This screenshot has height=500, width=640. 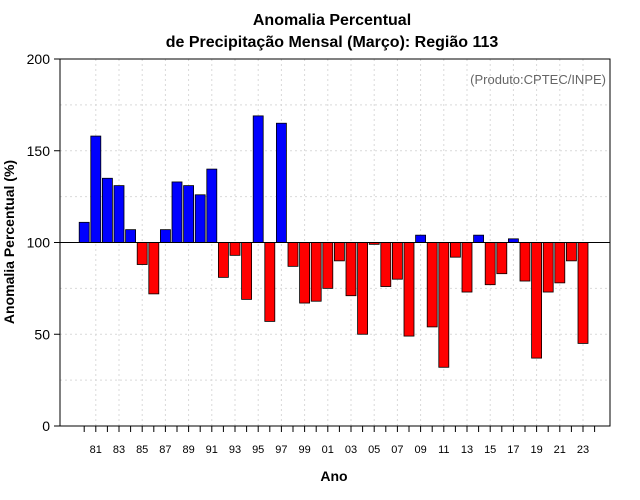 I want to click on x-tick-label: 09, so click(x=420, y=450).